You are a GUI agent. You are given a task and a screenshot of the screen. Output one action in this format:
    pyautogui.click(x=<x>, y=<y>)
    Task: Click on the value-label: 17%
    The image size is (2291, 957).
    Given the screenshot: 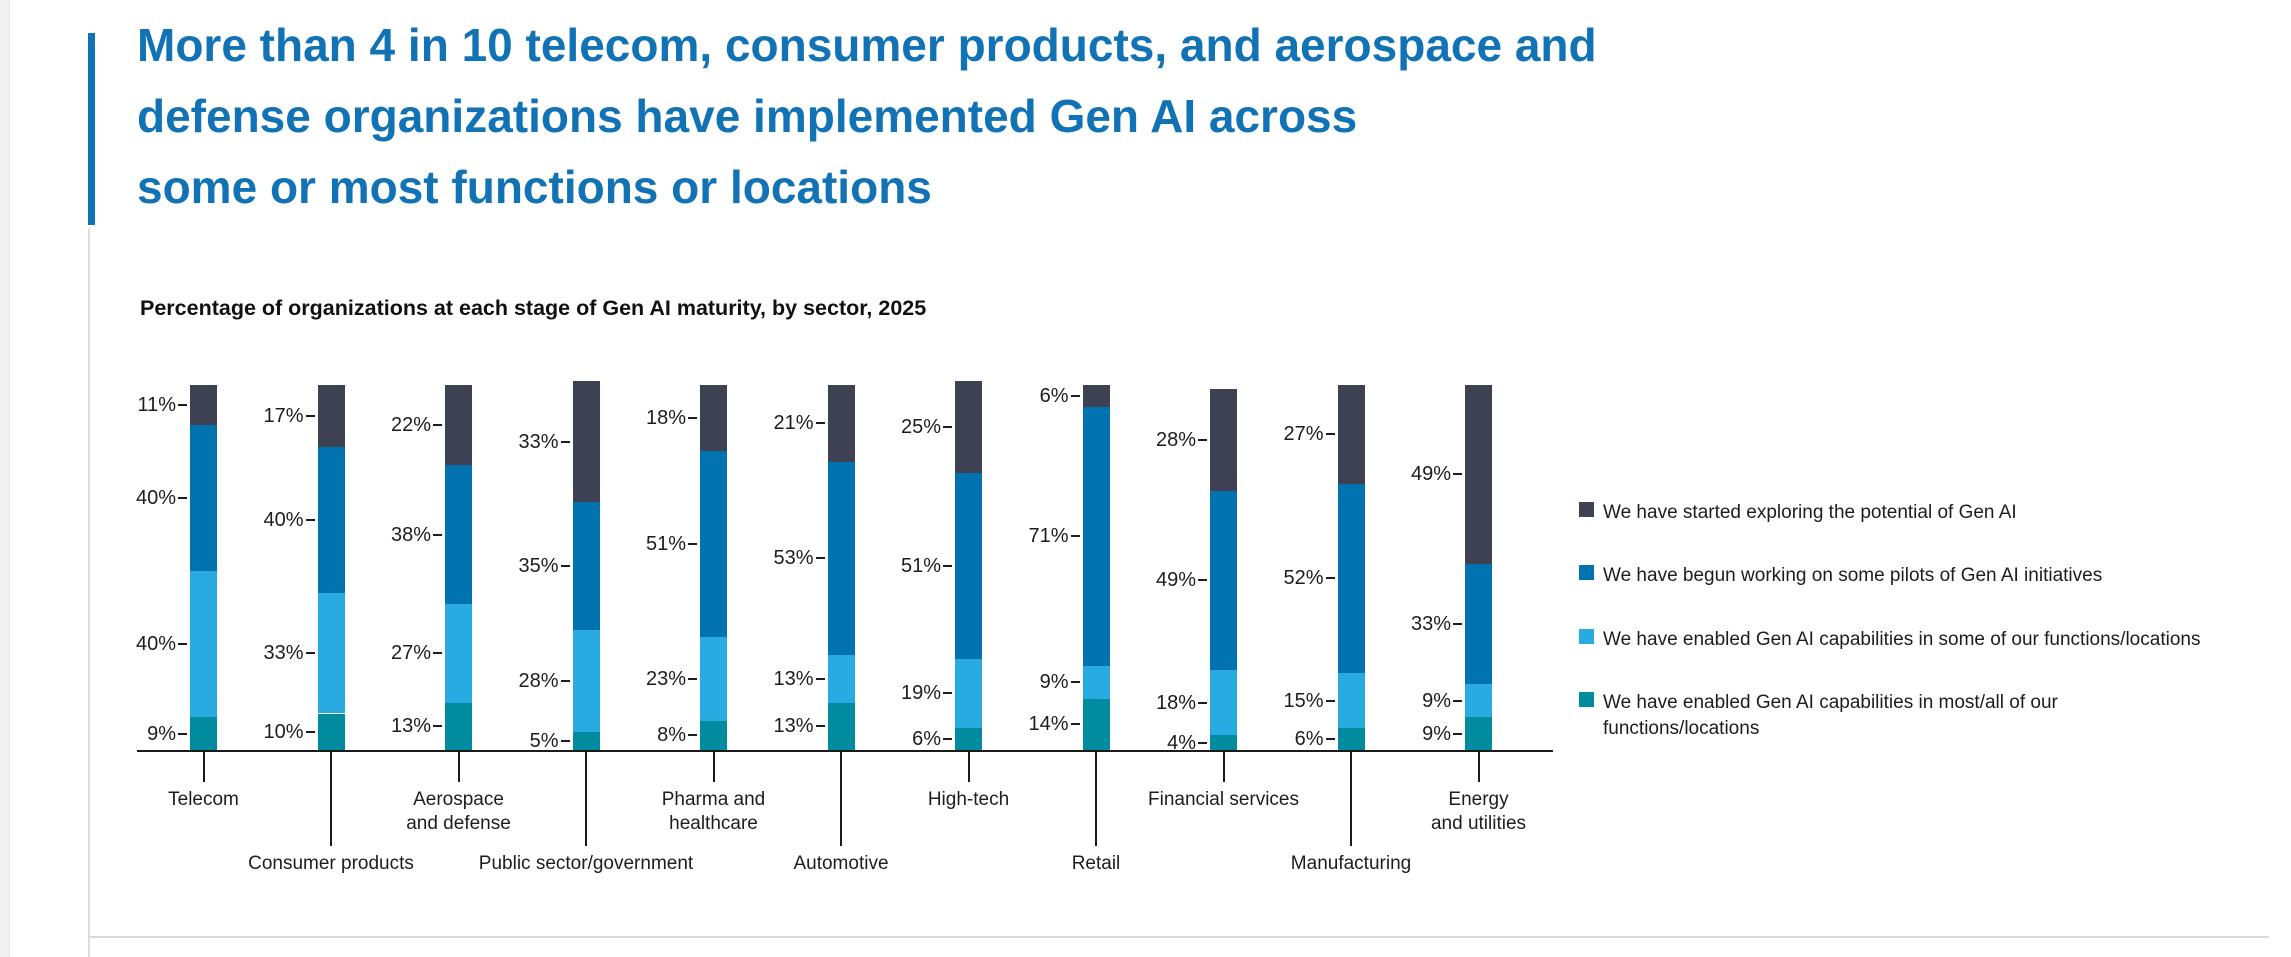 What is the action you would take?
    pyautogui.click(x=283, y=416)
    